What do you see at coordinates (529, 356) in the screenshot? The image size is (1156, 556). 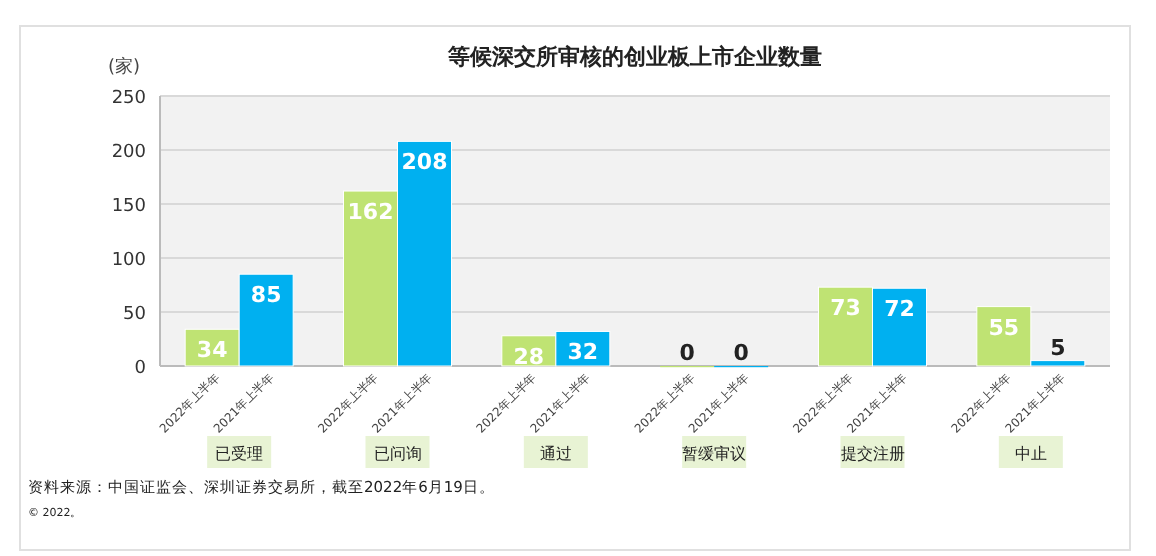 I see `data-label: 28` at bounding box center [529, 356].